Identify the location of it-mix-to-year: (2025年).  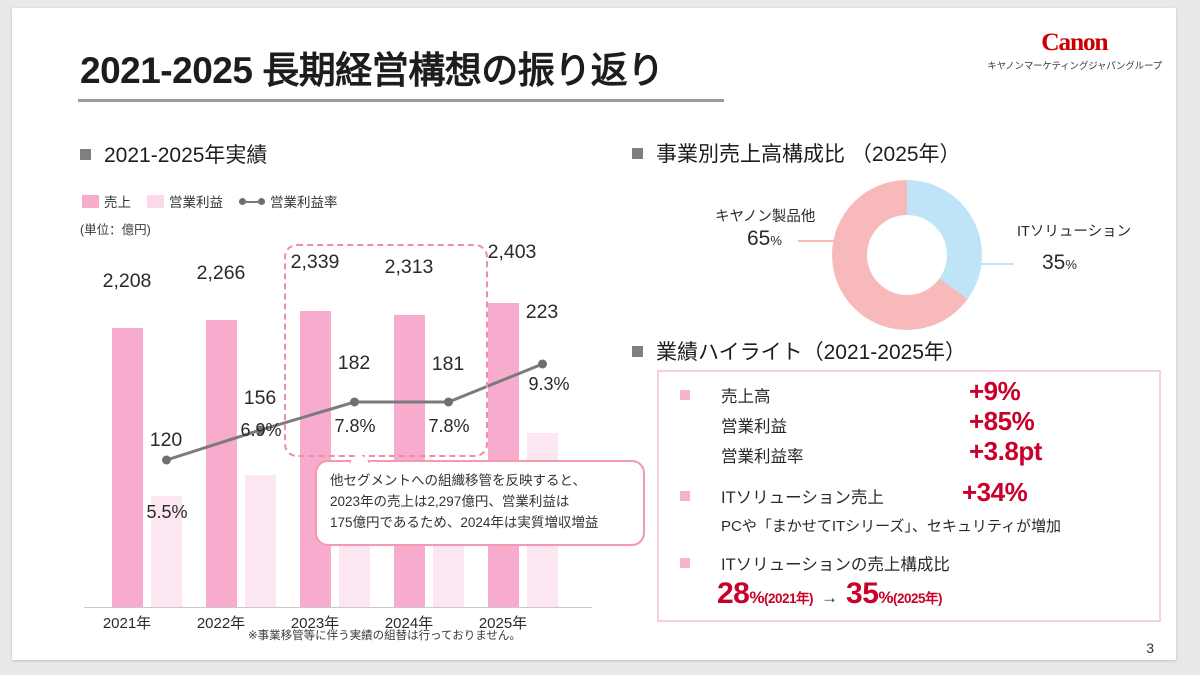
(918, 598).